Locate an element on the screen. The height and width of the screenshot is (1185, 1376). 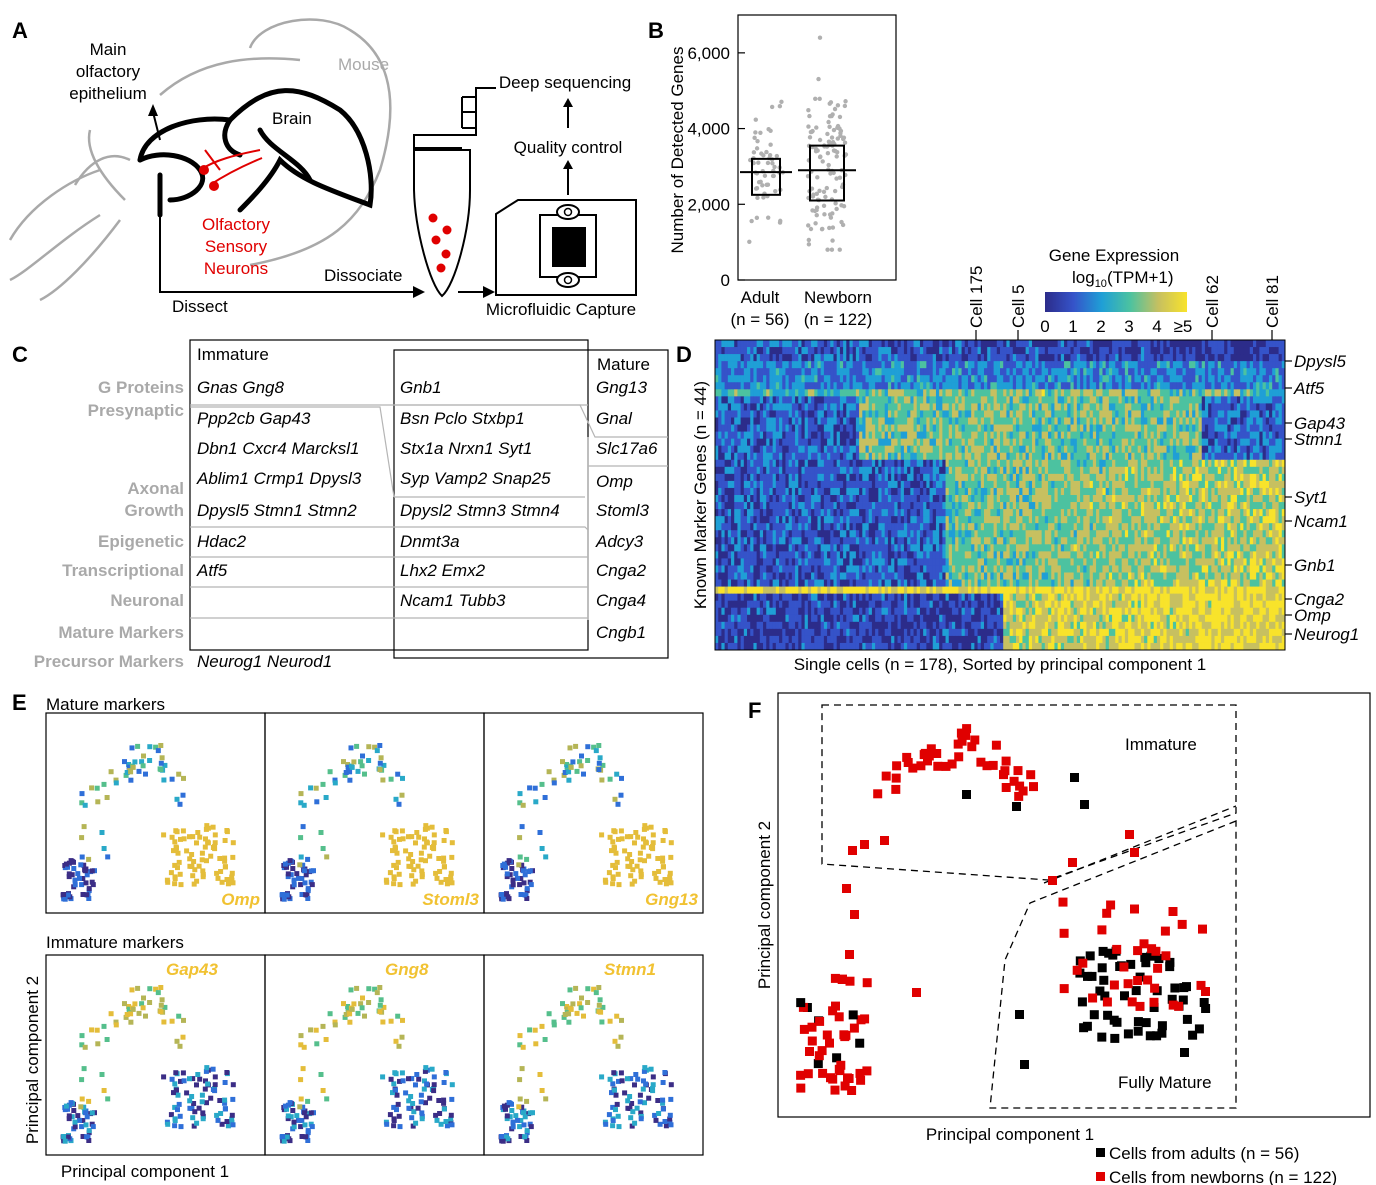
middle-gene-row: Dnmt3a is located at coordinates (430, 541).